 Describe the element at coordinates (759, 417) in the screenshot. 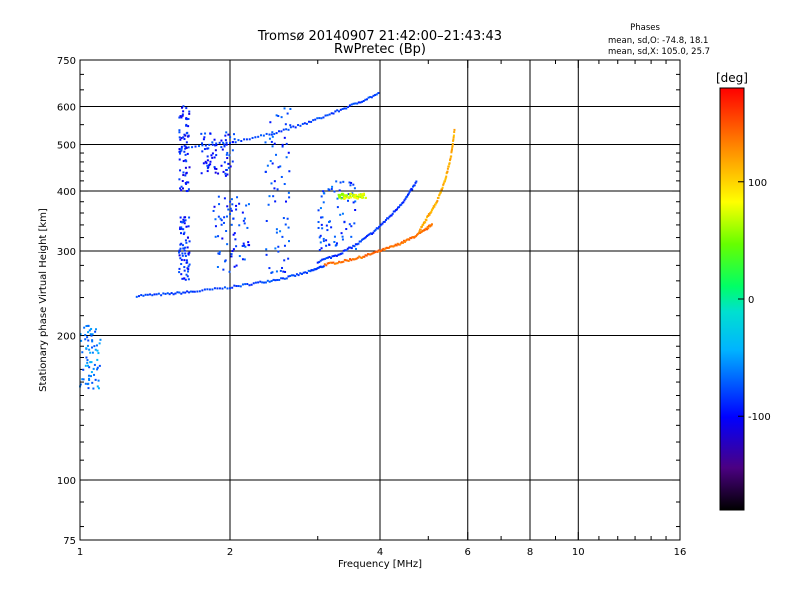

I see `colorbar-tick-label: -100` at that location.